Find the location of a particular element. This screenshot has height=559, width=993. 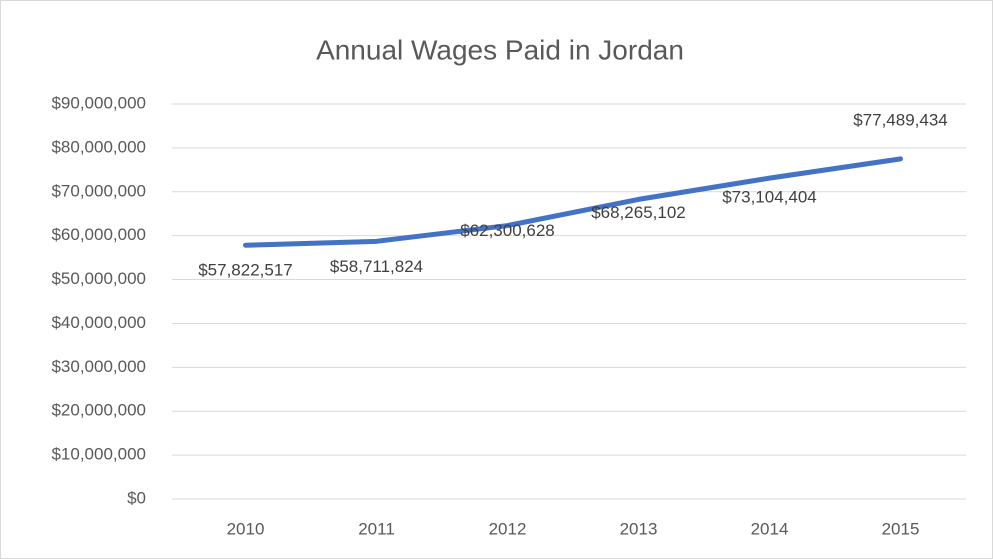

y-tick-label: $60,000,000 is located at coordinates (98, 234).